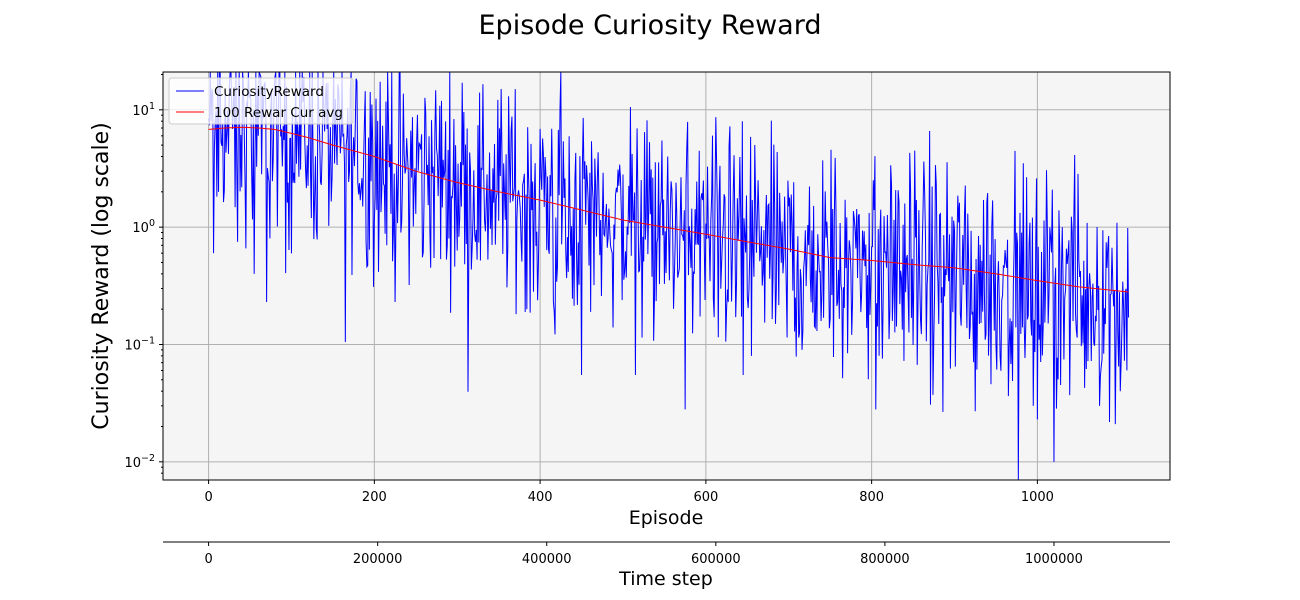 The image size is (1300, 600). I want to click on legend: CuriosityReward 100 Rewar Cur avg, so click(261, 101).